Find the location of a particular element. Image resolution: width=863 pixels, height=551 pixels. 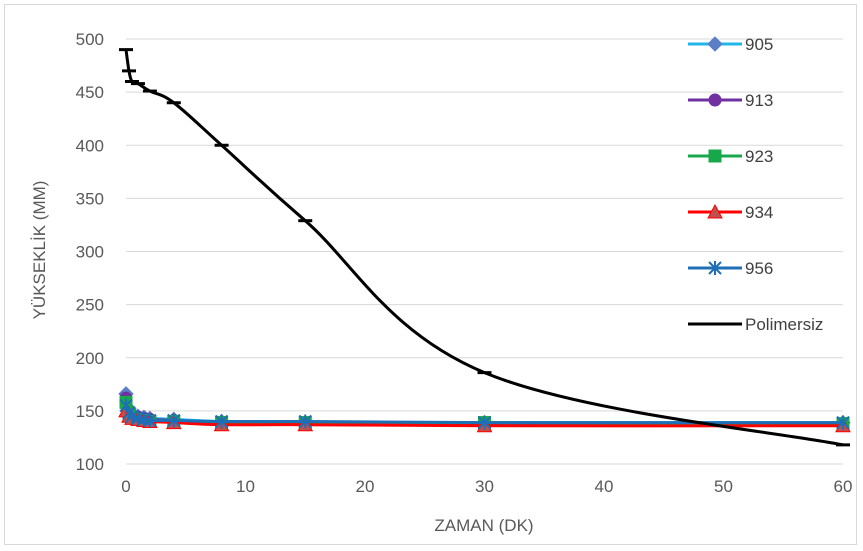

y-tick-label-250: 250 is located at coordinates (90, 305).